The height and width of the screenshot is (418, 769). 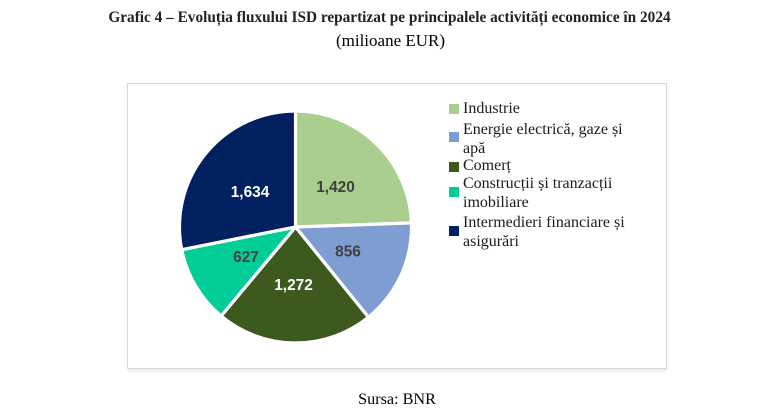 I want to click on svg-text: 1,272, so click(x=293, y=285).